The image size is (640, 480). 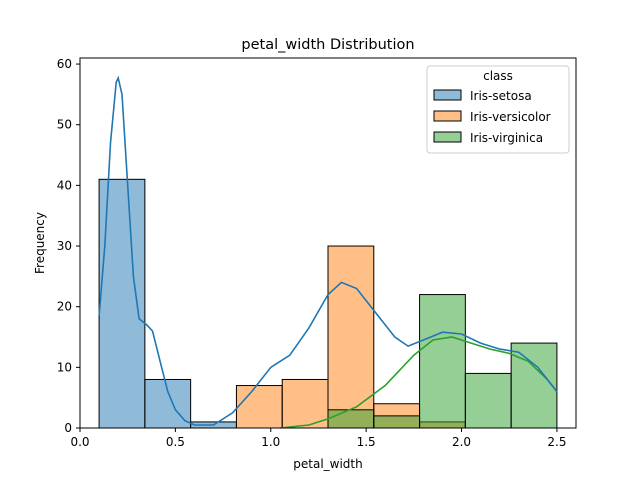 I want to click on x-tick-label: 2.0, so click(x=461, y=442).